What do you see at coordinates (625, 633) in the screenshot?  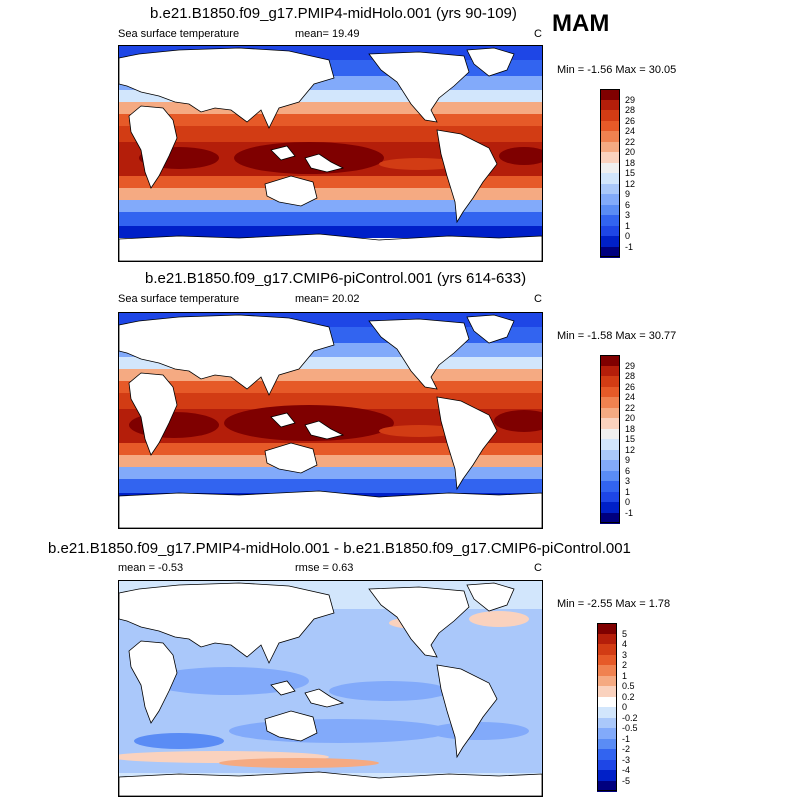 I see `colorbar-level-label: 5` at bounding box center [625, 633].